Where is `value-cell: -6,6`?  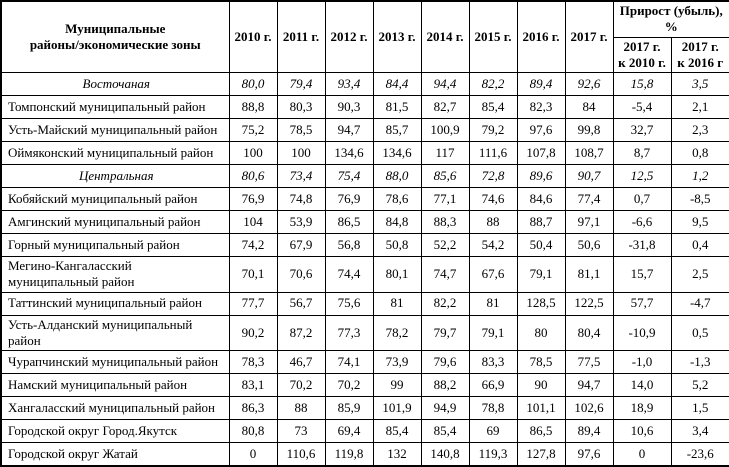
value-cell: -6,6 is located at coordinates (642, 222).